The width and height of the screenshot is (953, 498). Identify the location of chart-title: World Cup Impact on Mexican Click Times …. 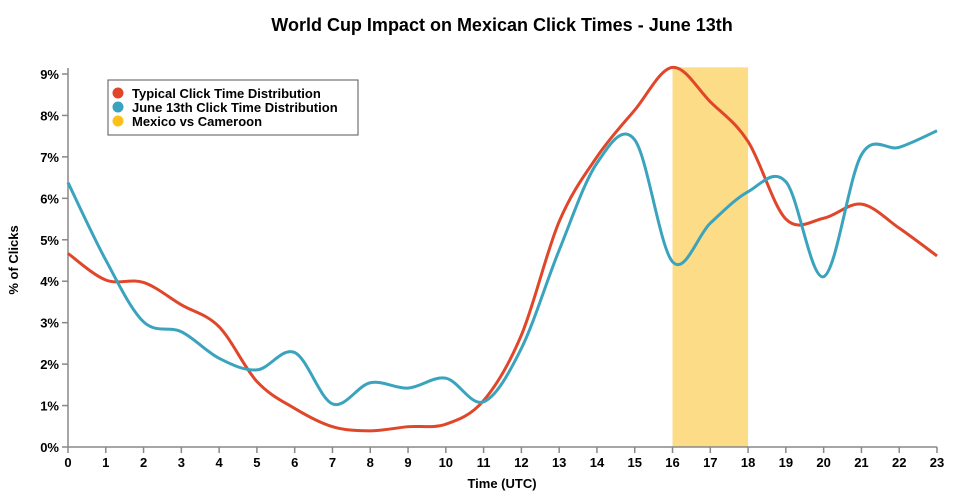
(501, 25).